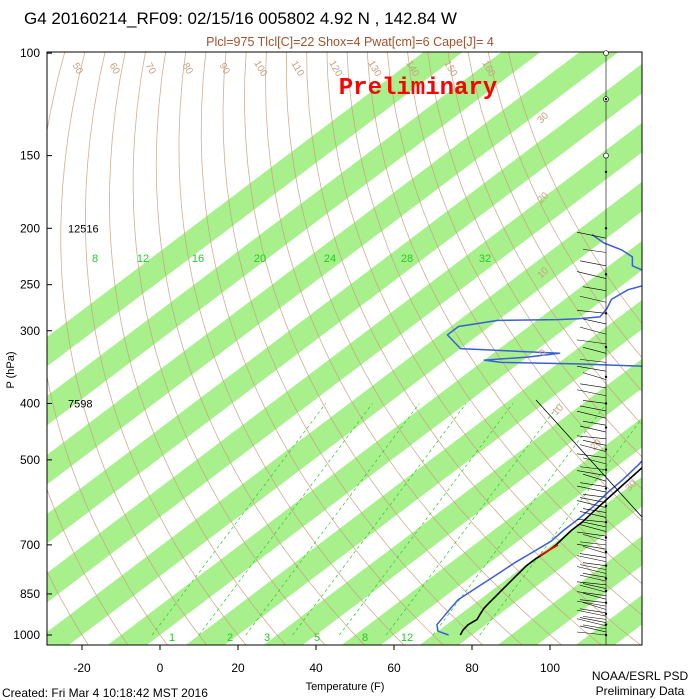 Image resolution: width=700 pixels, height=700 pixels. Describe the element at coordinates (640, 676) in the screenshot. I see `org-name: NOAA/ESRL PSD` at that location.